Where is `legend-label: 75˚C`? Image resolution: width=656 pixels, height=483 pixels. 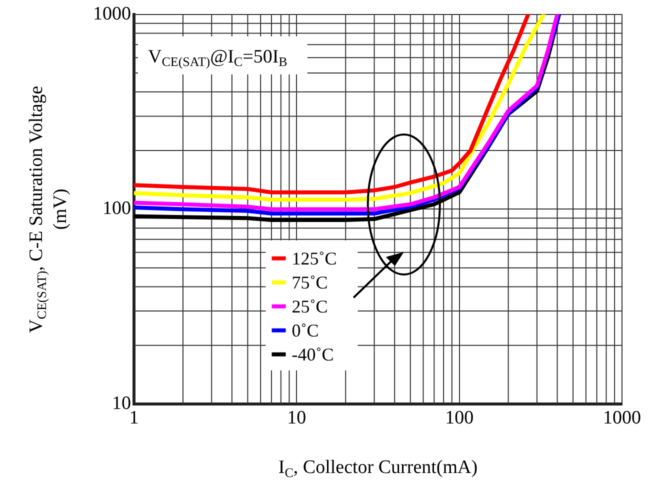 legend-label: 75˚C is located at coordinates (310, 282).